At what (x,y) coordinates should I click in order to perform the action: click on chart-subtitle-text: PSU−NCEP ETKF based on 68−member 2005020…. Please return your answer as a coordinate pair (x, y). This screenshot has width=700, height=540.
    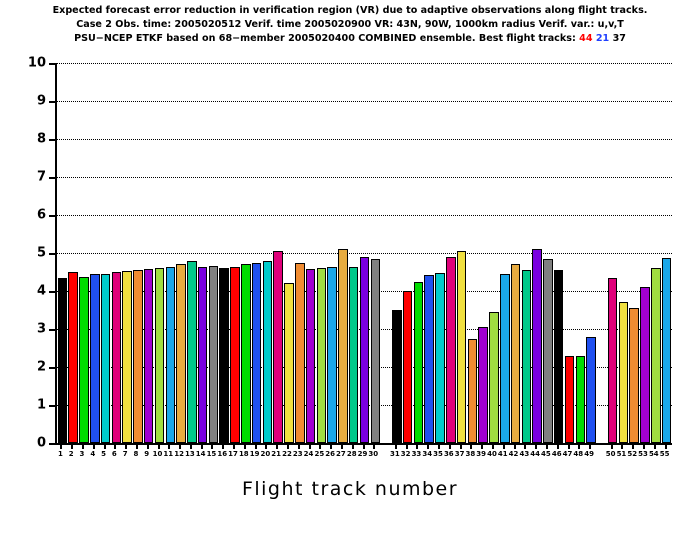
    Looking at the image, I should click on (325, 38).